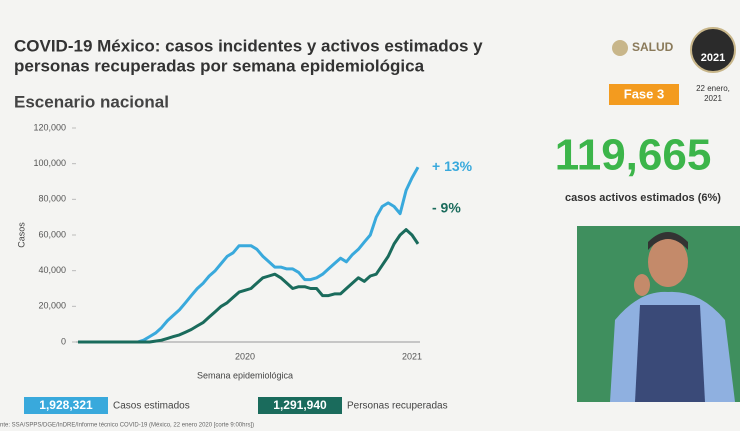 This screenshot has width=740, height=431. What do you see at coordinates (713, 98) in the screenshot?
I see `date: 2021` at bounding box center [713, 98].